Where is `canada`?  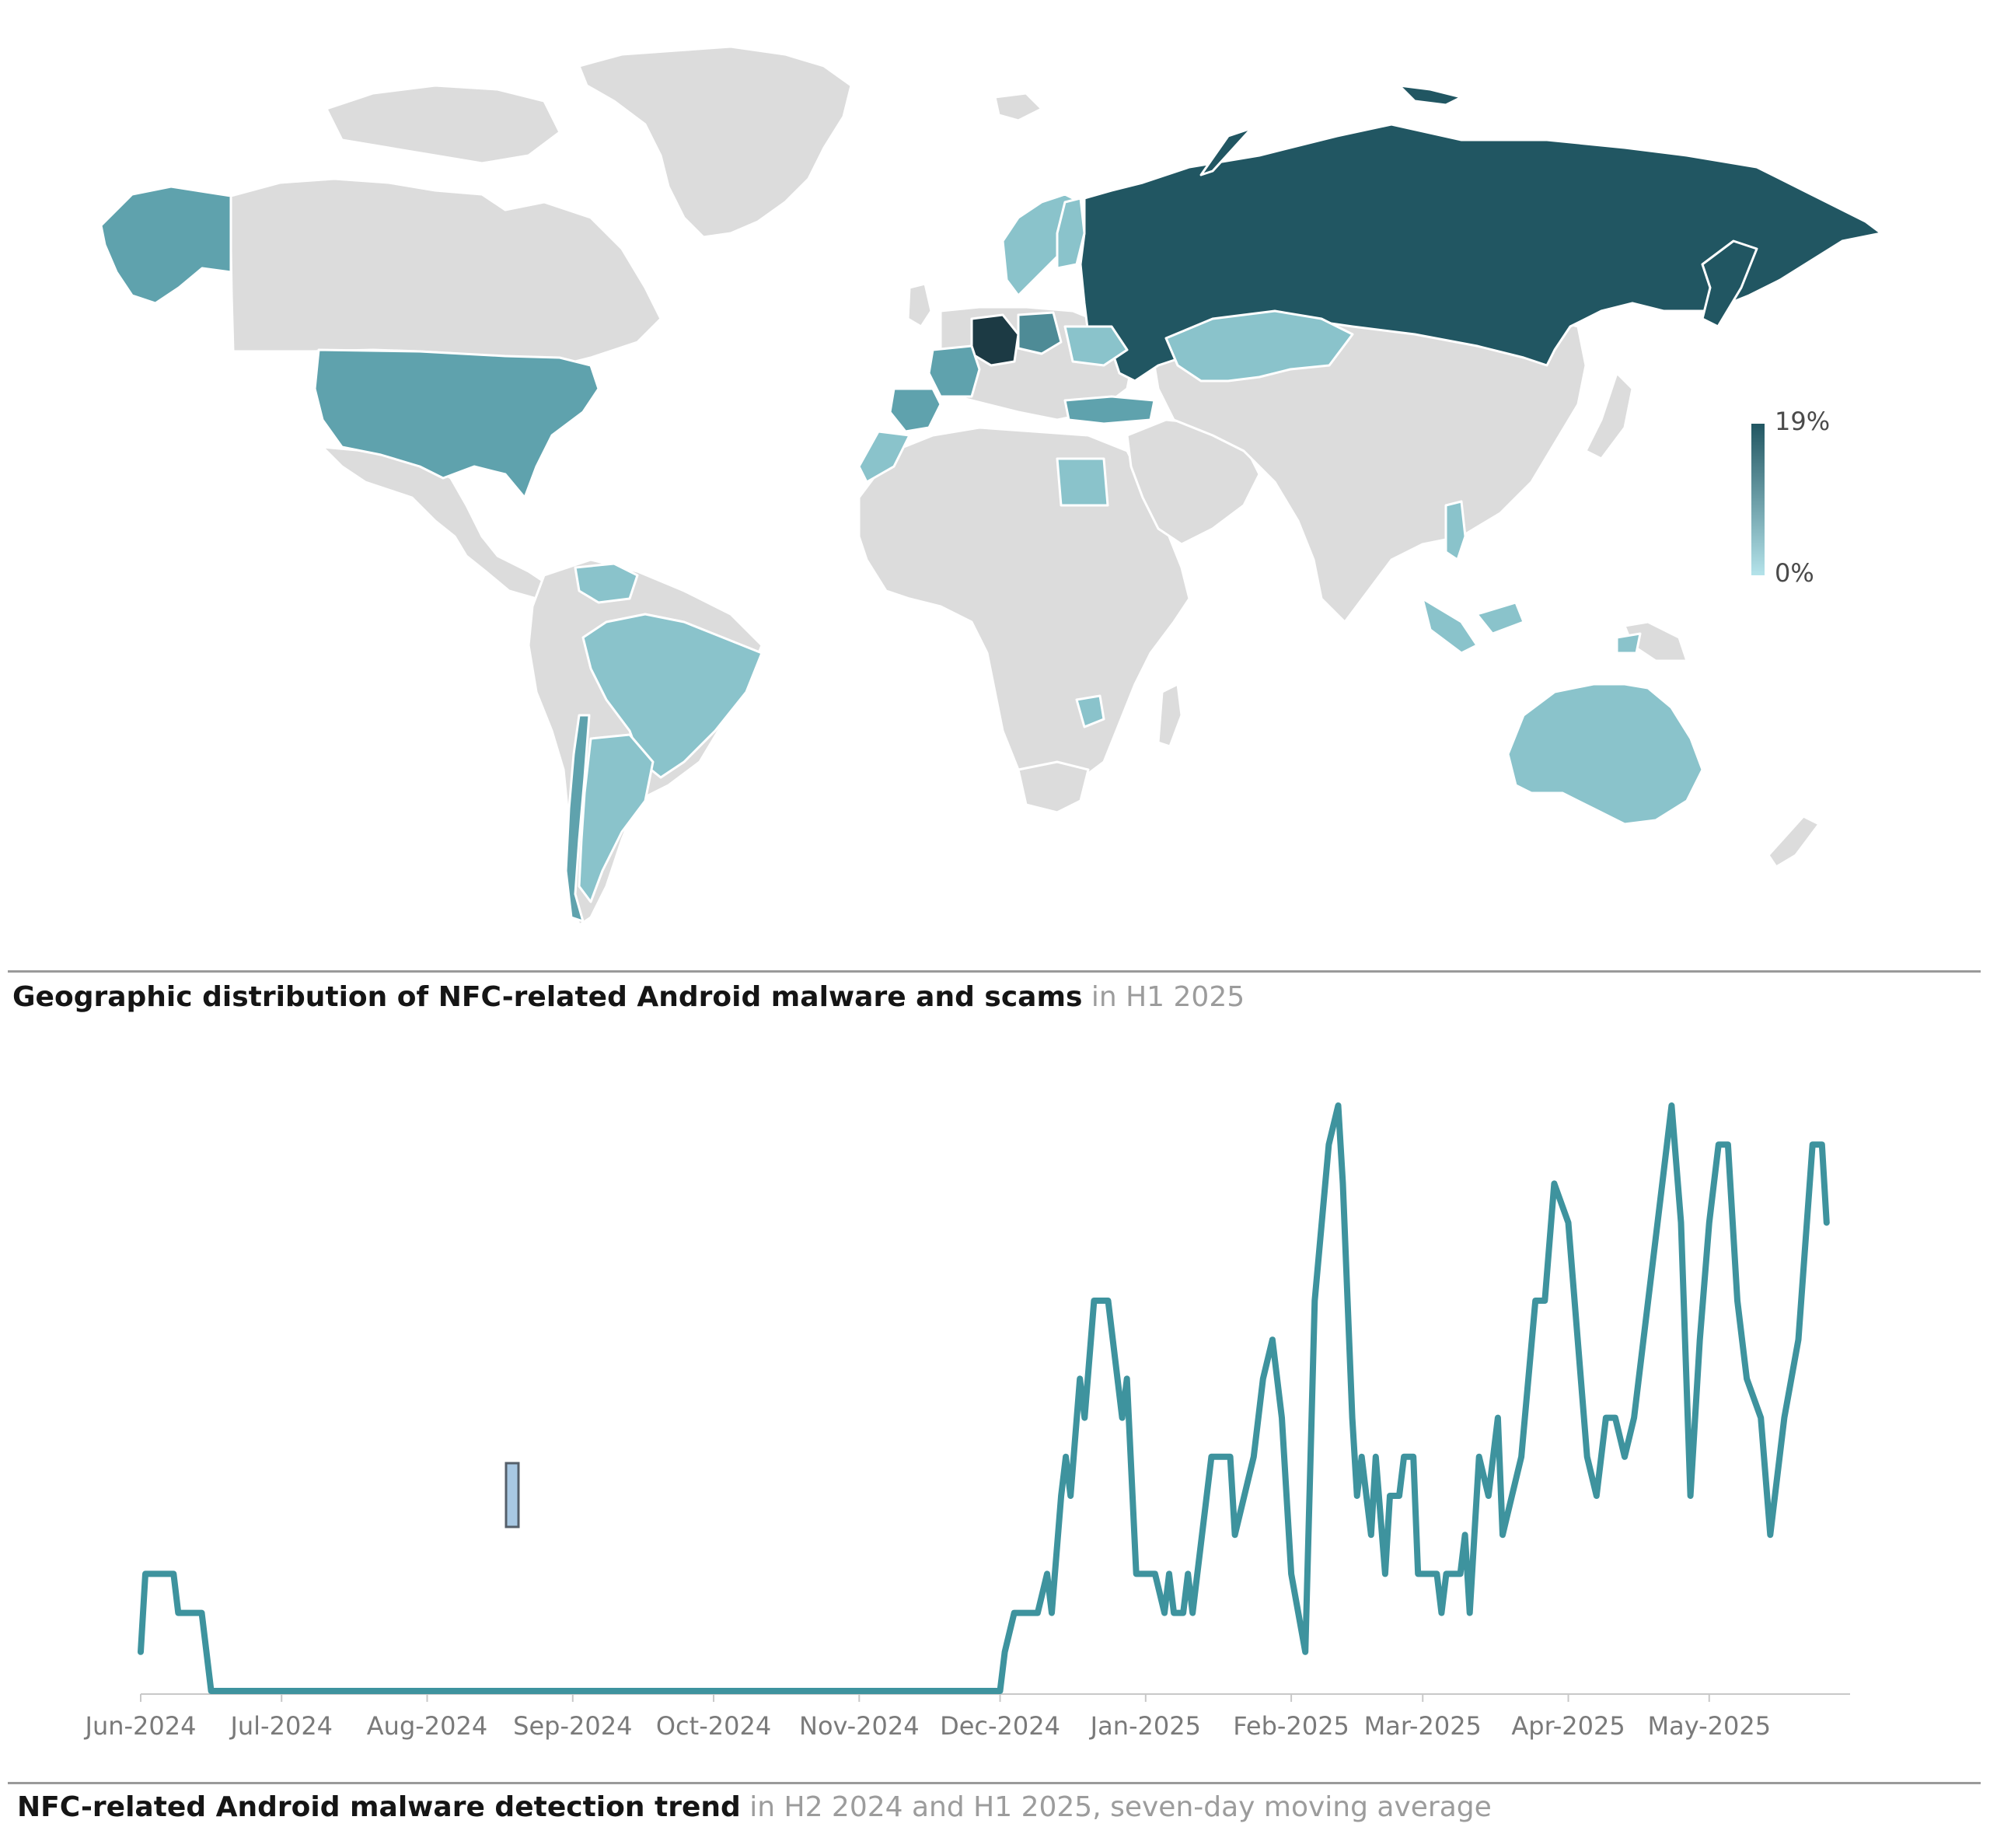
canada is located at coordinates (446, 272).